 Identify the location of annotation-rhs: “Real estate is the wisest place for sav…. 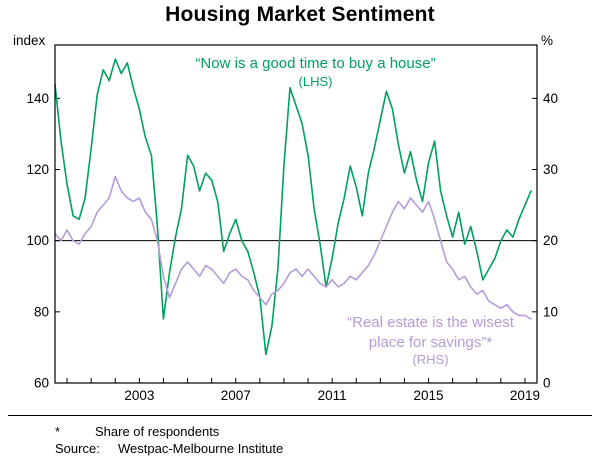
(430, 341).